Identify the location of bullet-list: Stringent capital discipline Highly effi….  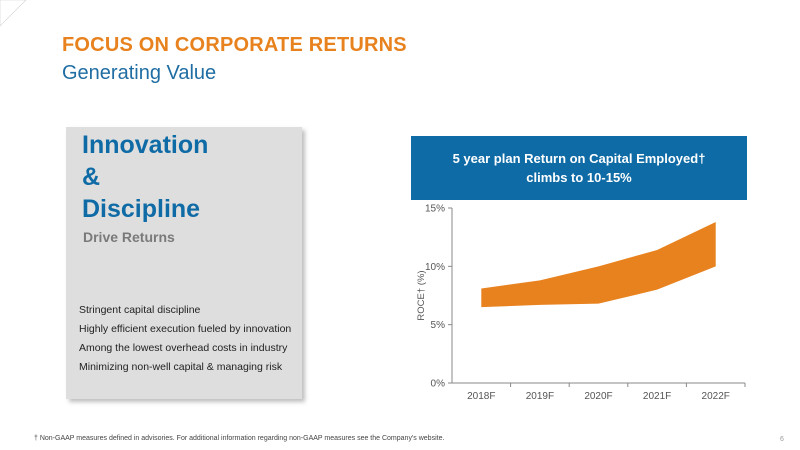
(185, 339).